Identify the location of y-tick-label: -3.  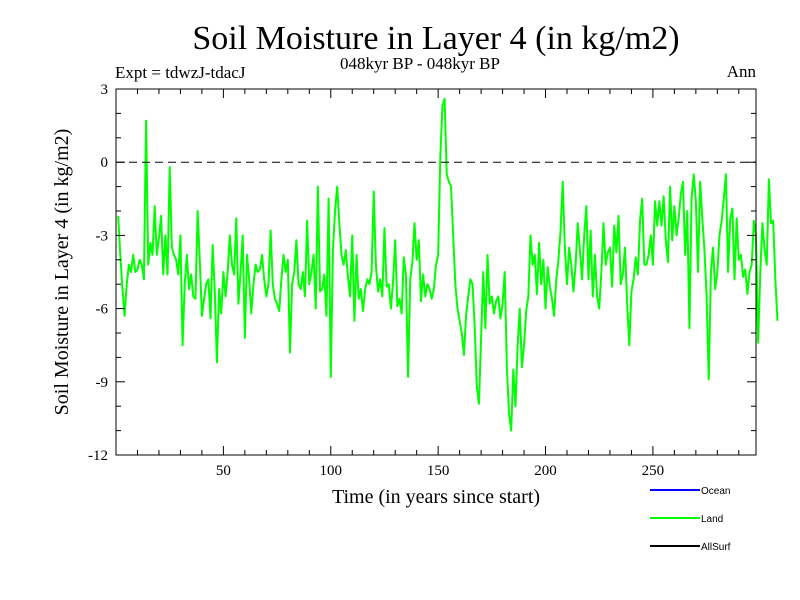
(102, 236).